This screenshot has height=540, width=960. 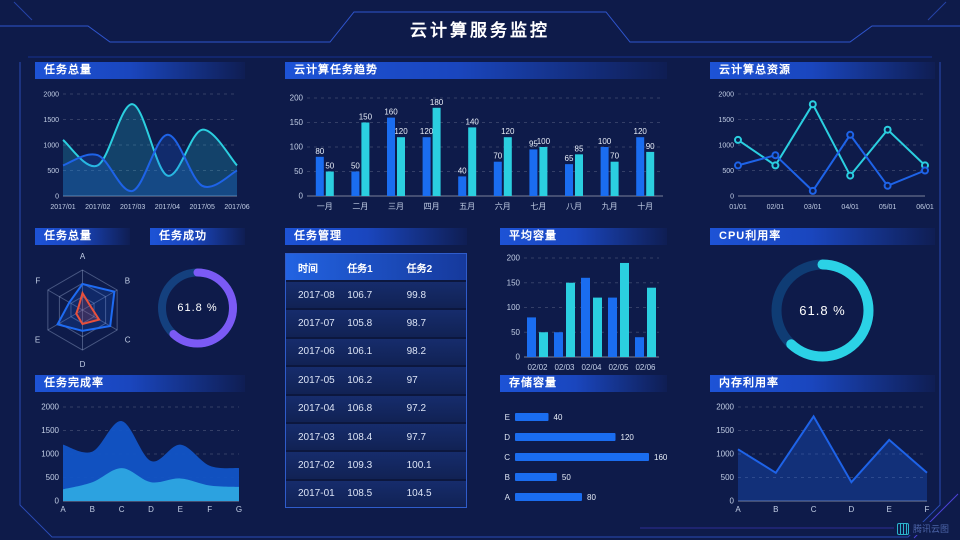 What do you see at coordinates (738, 207) in the screenshot?
I see `svg-text: 01/01` at bounding box center [738, 207].